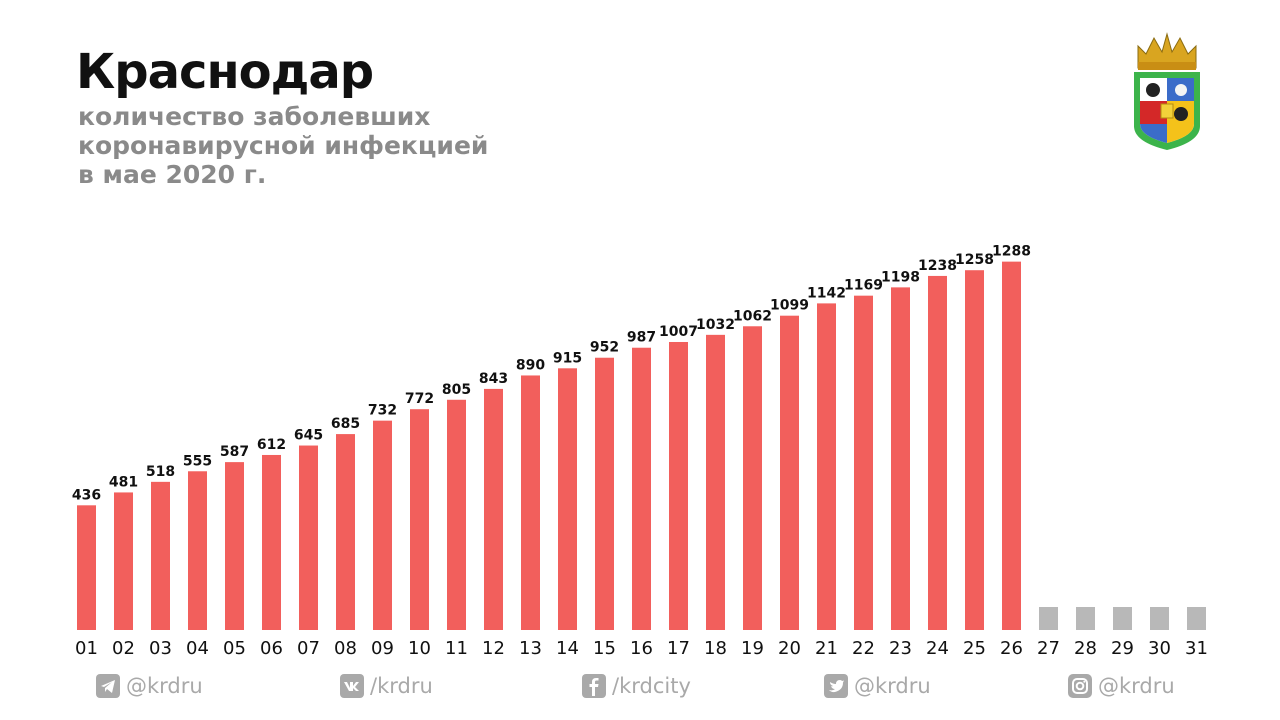 This screenshot has width=1280, height=720. What do you see at coordinates (271, 648) in the screenshot?
I see `x-tick-label: 06` at bounding box center [271, 648].